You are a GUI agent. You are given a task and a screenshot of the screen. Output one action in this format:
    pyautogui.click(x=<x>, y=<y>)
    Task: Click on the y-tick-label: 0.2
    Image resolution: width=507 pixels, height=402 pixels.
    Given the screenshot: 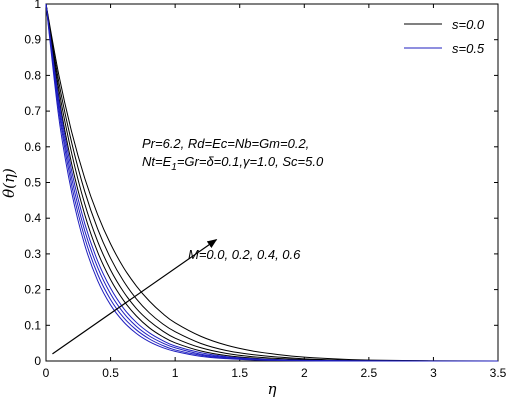 What is the action you would take?
    pyautogui.click(x=32, y=290)
    